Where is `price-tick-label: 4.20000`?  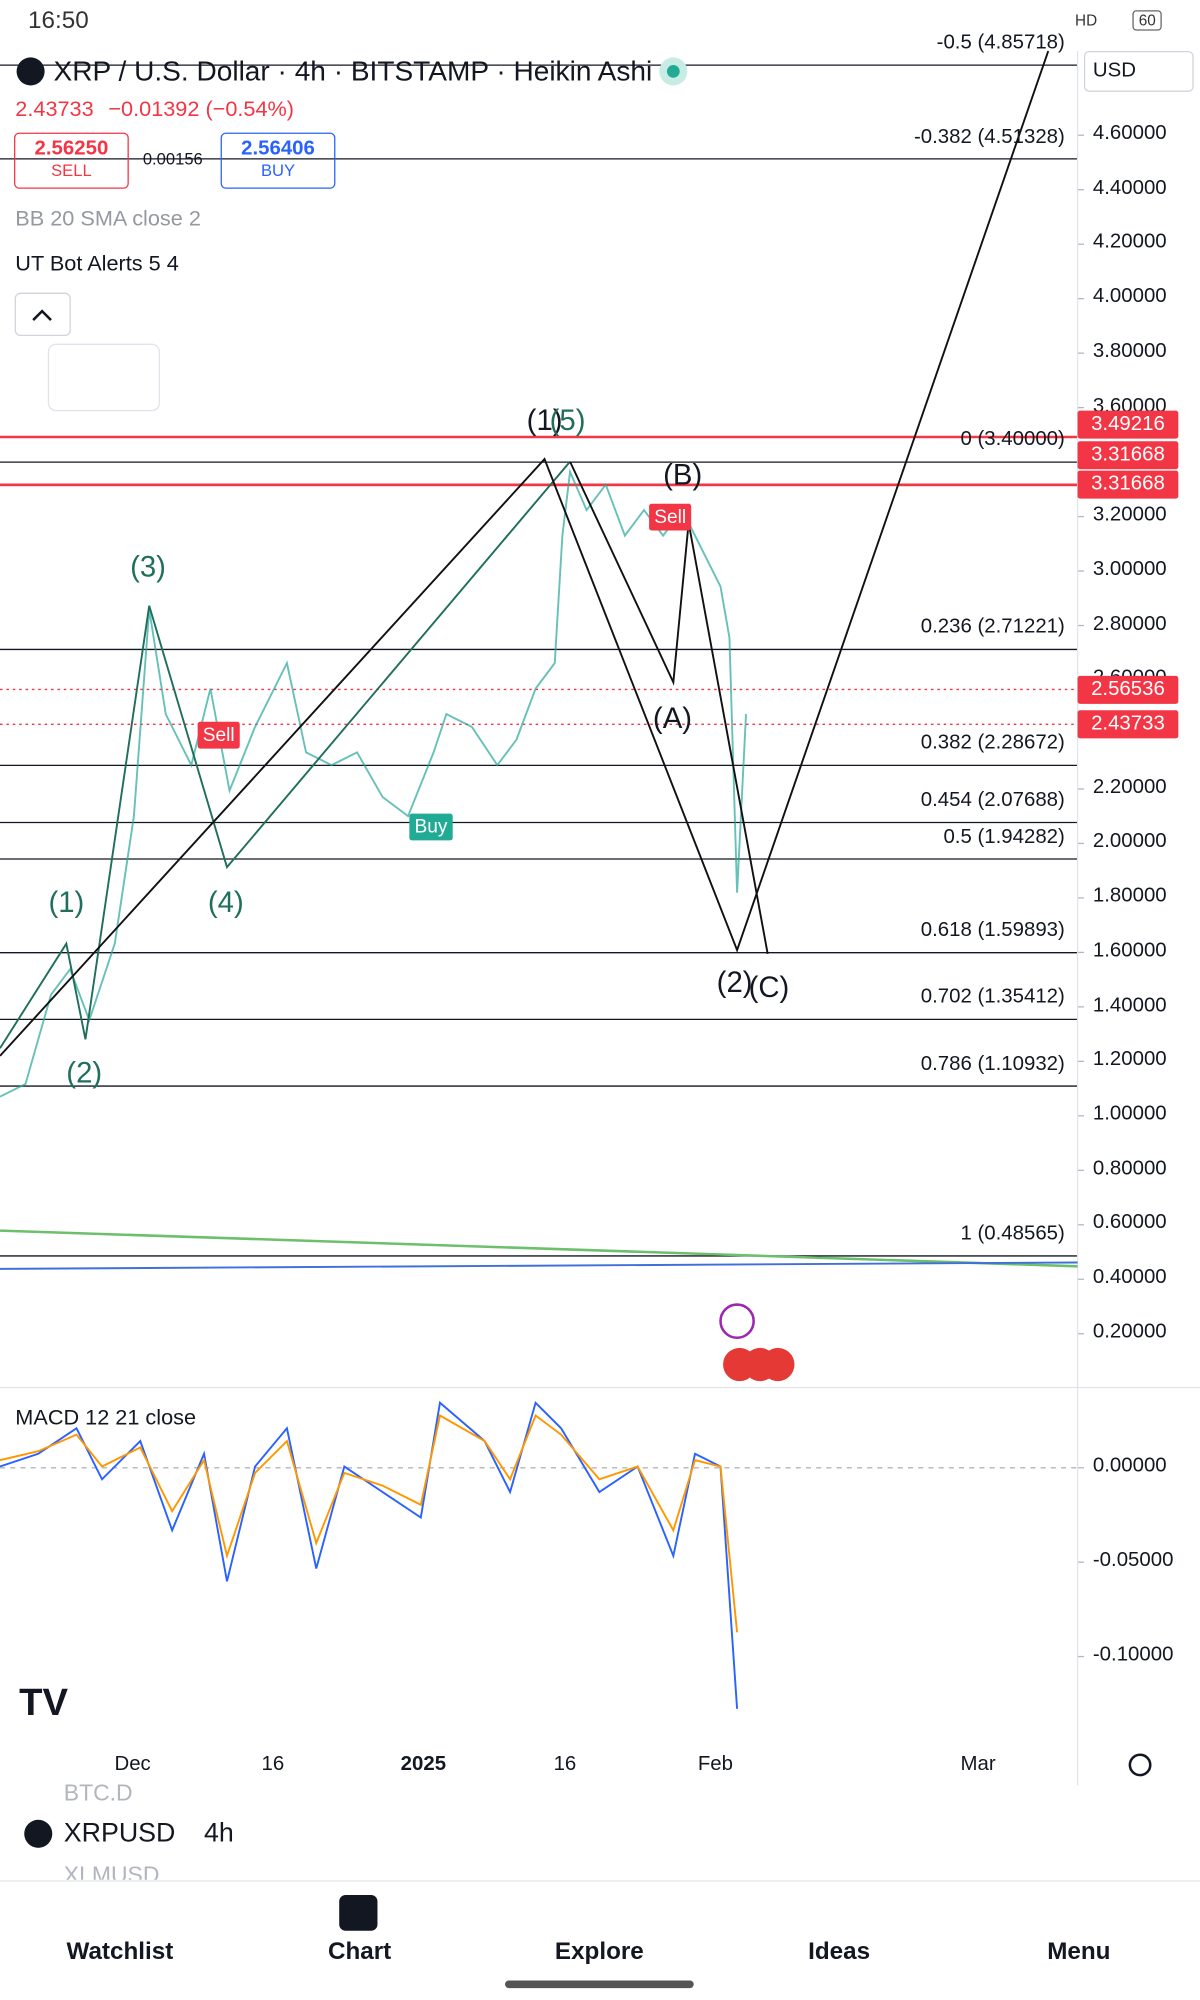
price-tick-label: 4.20000 is located at coordinates (1129, 242).